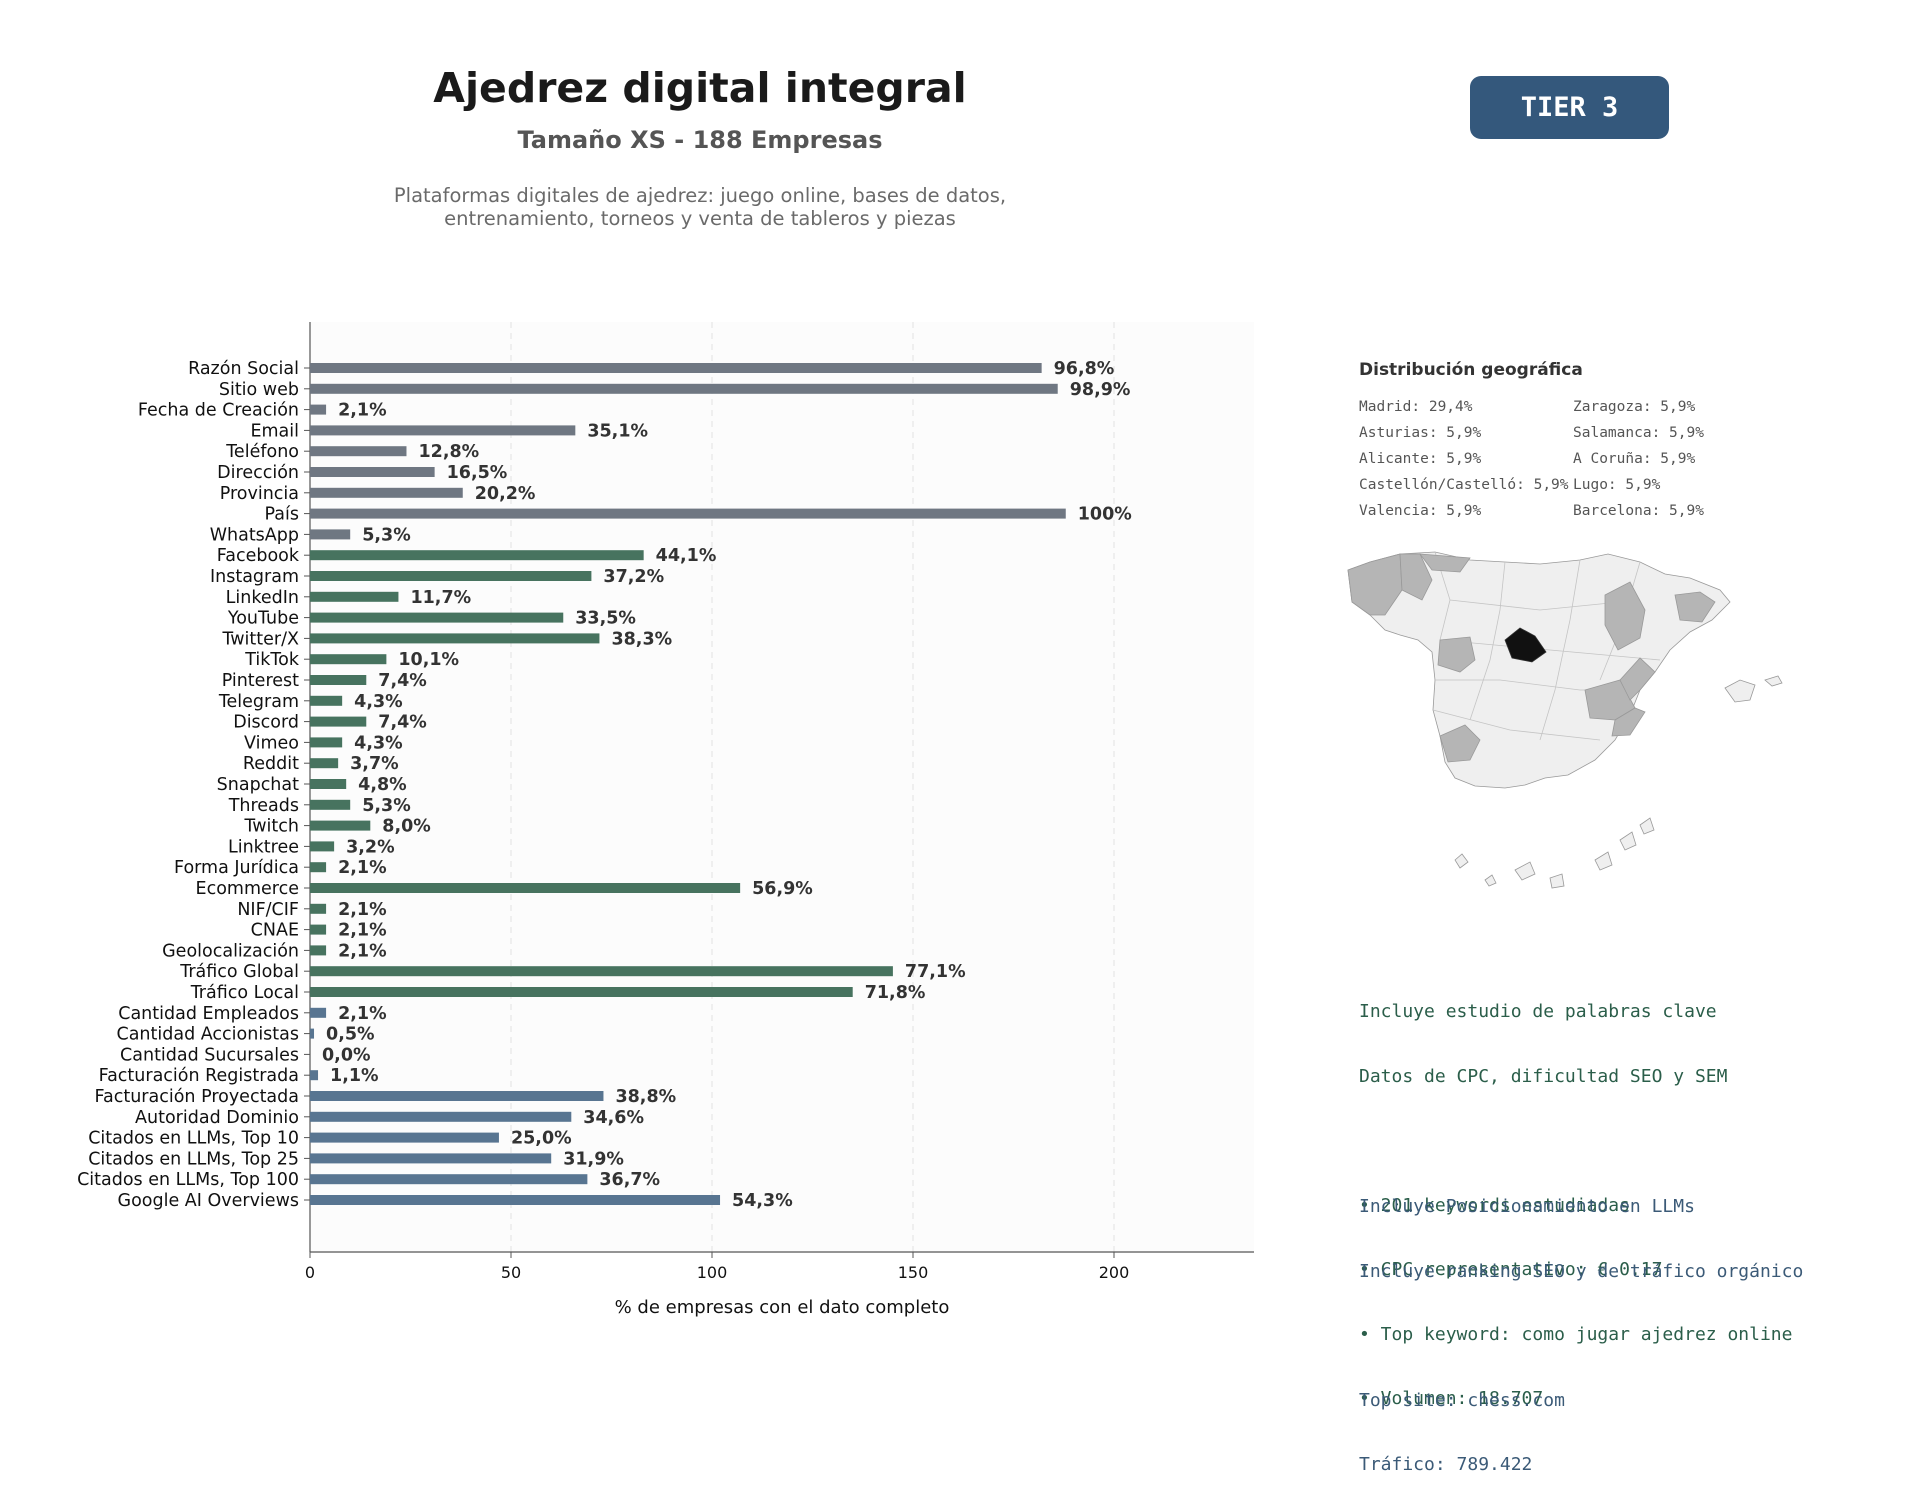 The width and height of the screenshot is (1920, 1497). Describe the element at coordinates (263, 847) in the screenshot. I see `category-label: Linktree` at that location.